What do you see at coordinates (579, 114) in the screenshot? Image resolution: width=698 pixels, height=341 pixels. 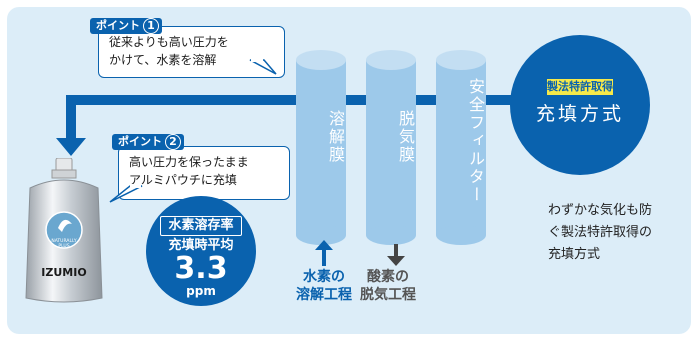 I see `patent-title: 充填方式` at bounding box center [579, 114].